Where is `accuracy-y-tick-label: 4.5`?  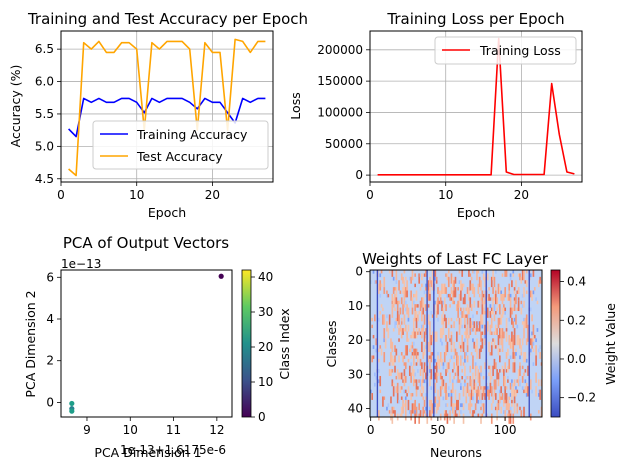 accuracy-y-tick-label: 4.5 is located at coordinates (44, 179).